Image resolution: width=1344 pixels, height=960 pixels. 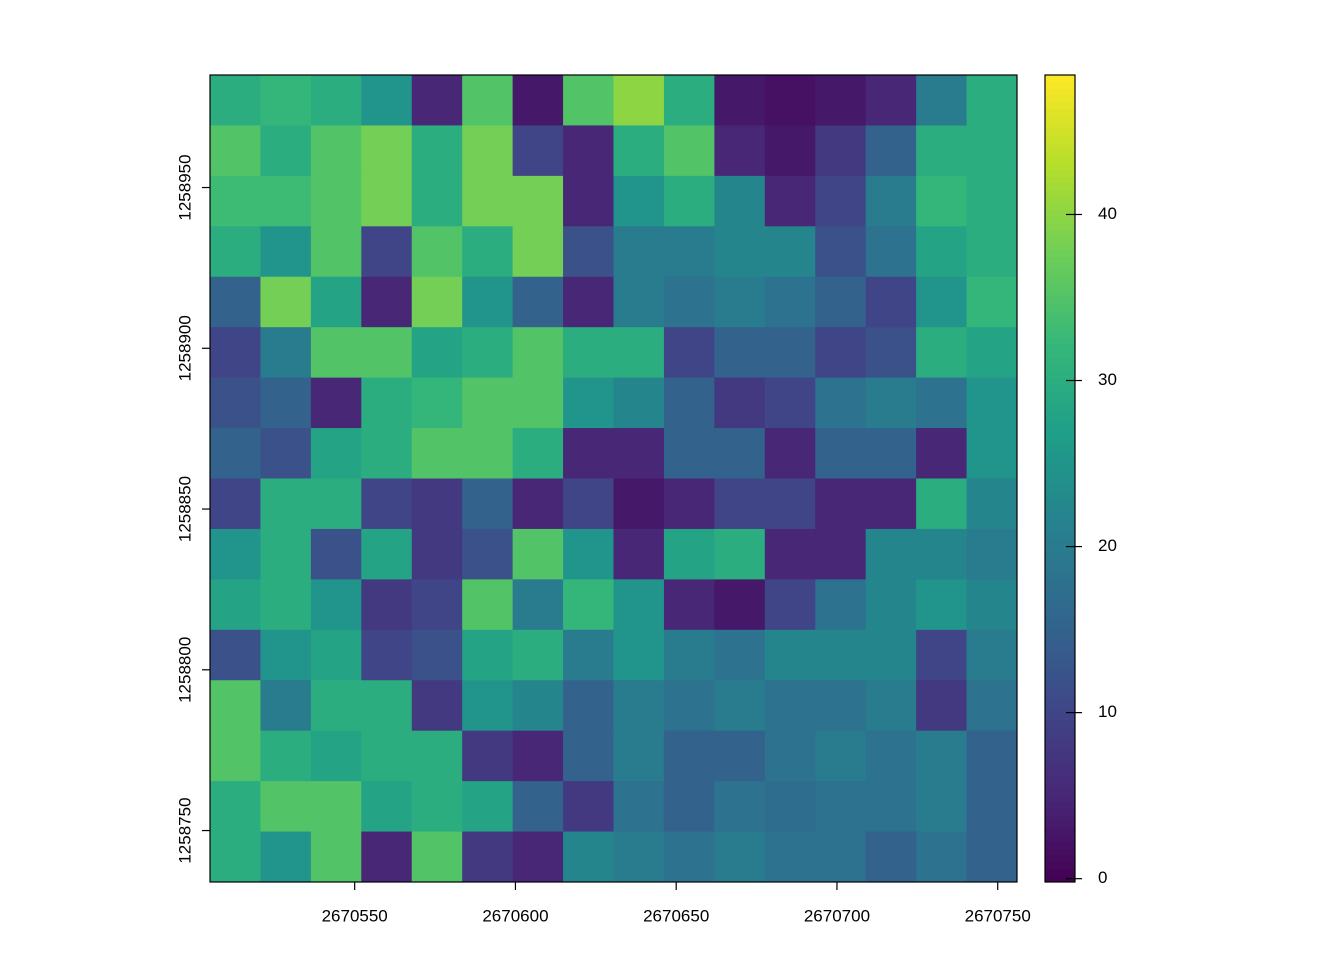 I want to click on y-tick-label: 1258750, so click(x=184, y=830).